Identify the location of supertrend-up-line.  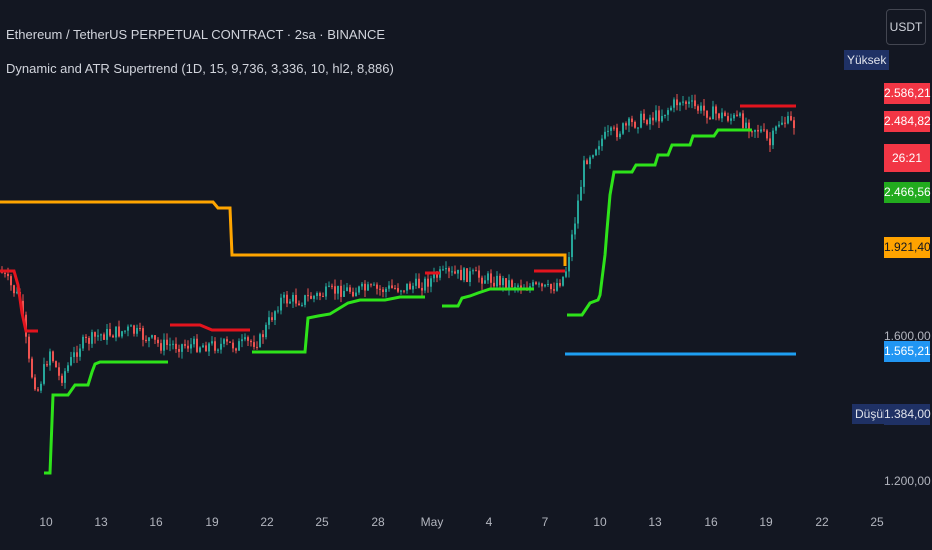
(106, 417).